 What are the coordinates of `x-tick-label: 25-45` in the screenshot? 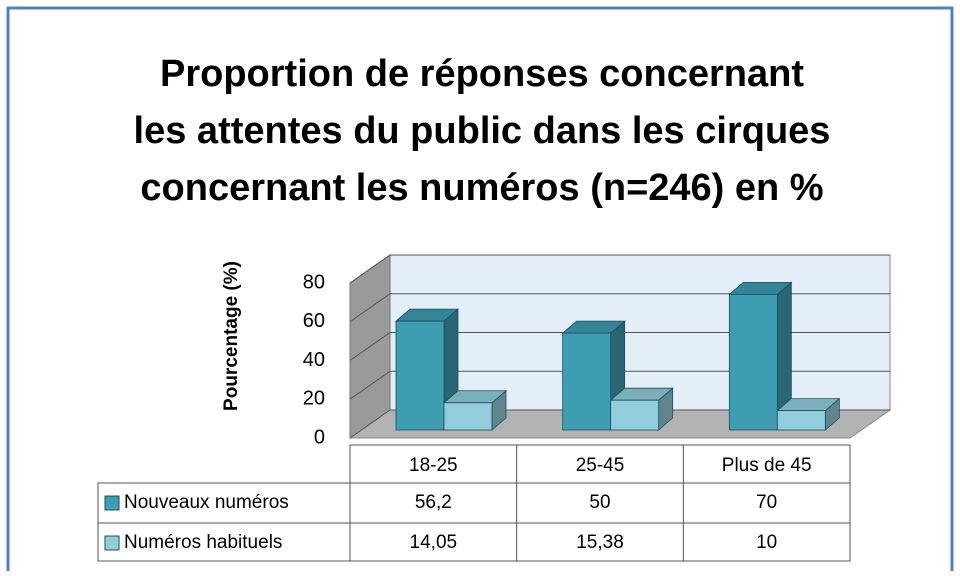 It's located at (600, 465).